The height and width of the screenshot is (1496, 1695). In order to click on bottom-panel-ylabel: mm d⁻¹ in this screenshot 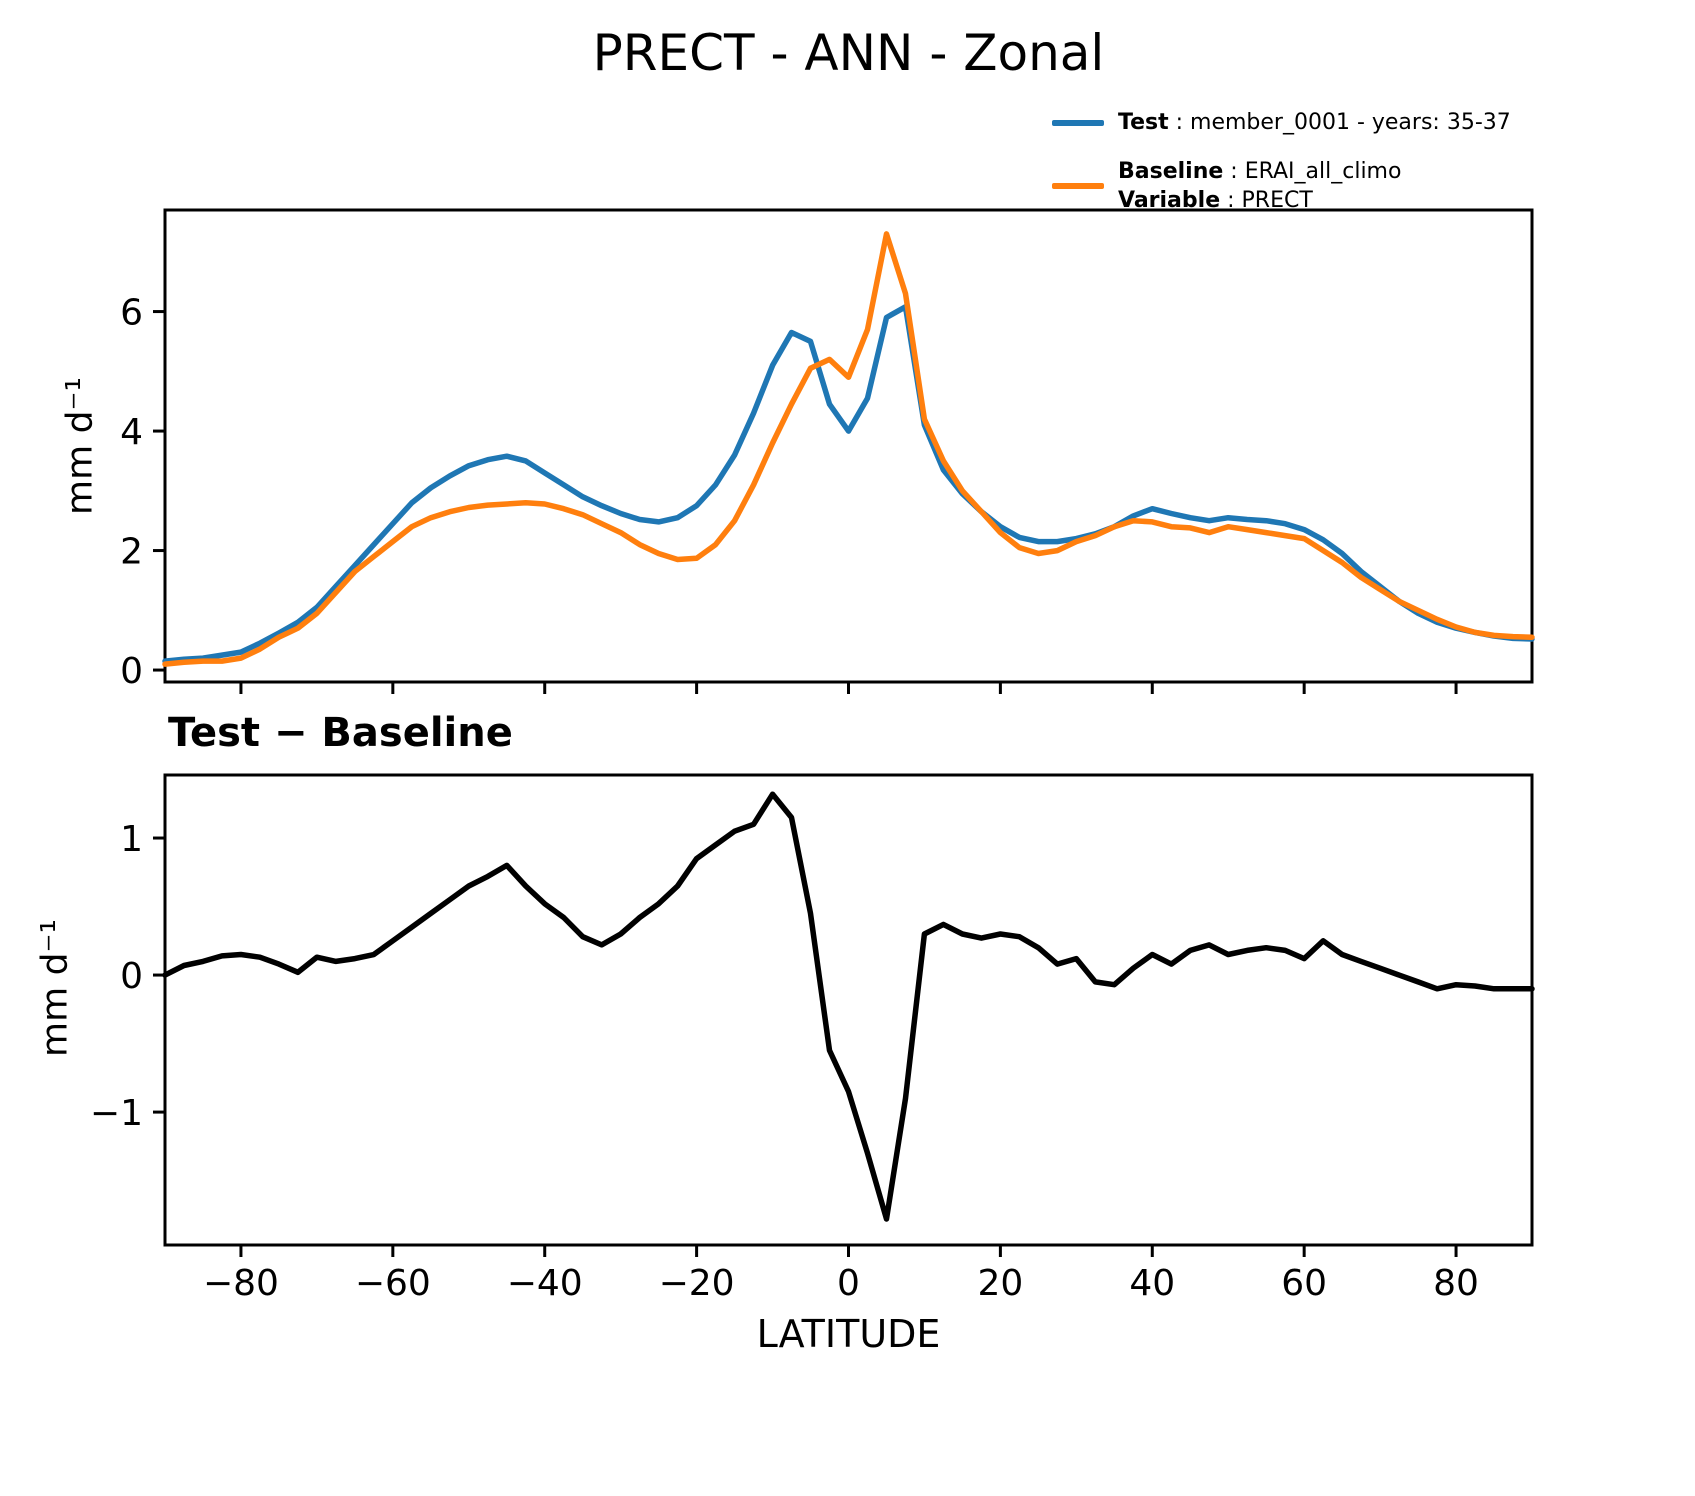, I will do `click(55, 988)`.